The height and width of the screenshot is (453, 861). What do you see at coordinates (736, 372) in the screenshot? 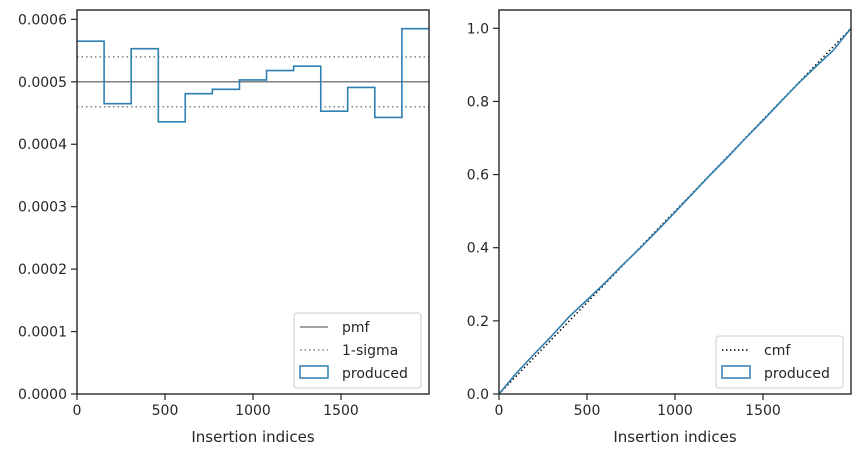
I see `legend-produced-swatch-right` at bounding box center [736, 372].